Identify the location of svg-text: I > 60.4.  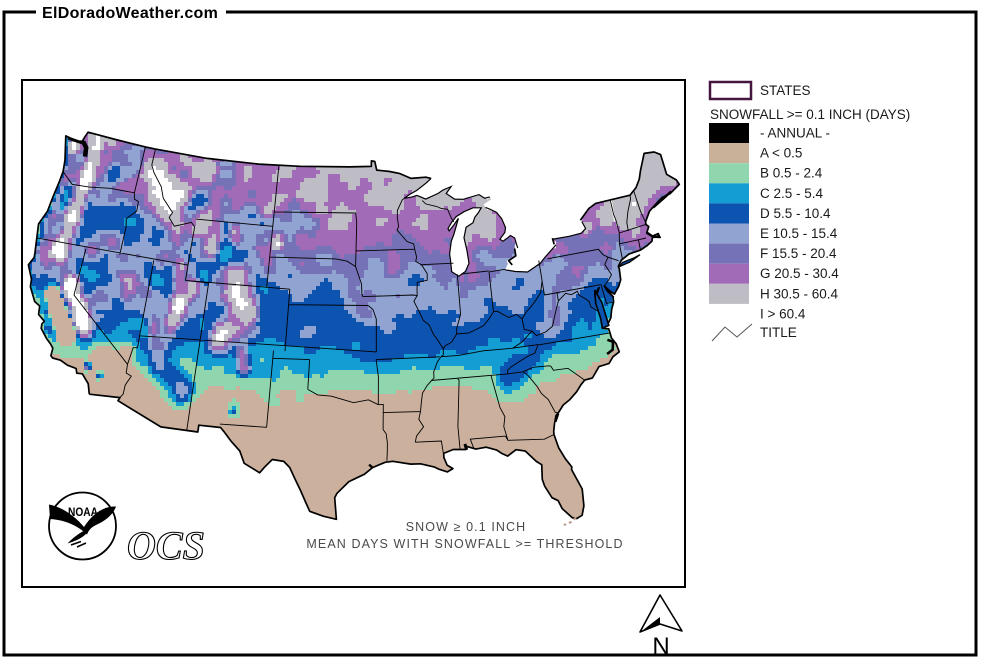
(783, 313).